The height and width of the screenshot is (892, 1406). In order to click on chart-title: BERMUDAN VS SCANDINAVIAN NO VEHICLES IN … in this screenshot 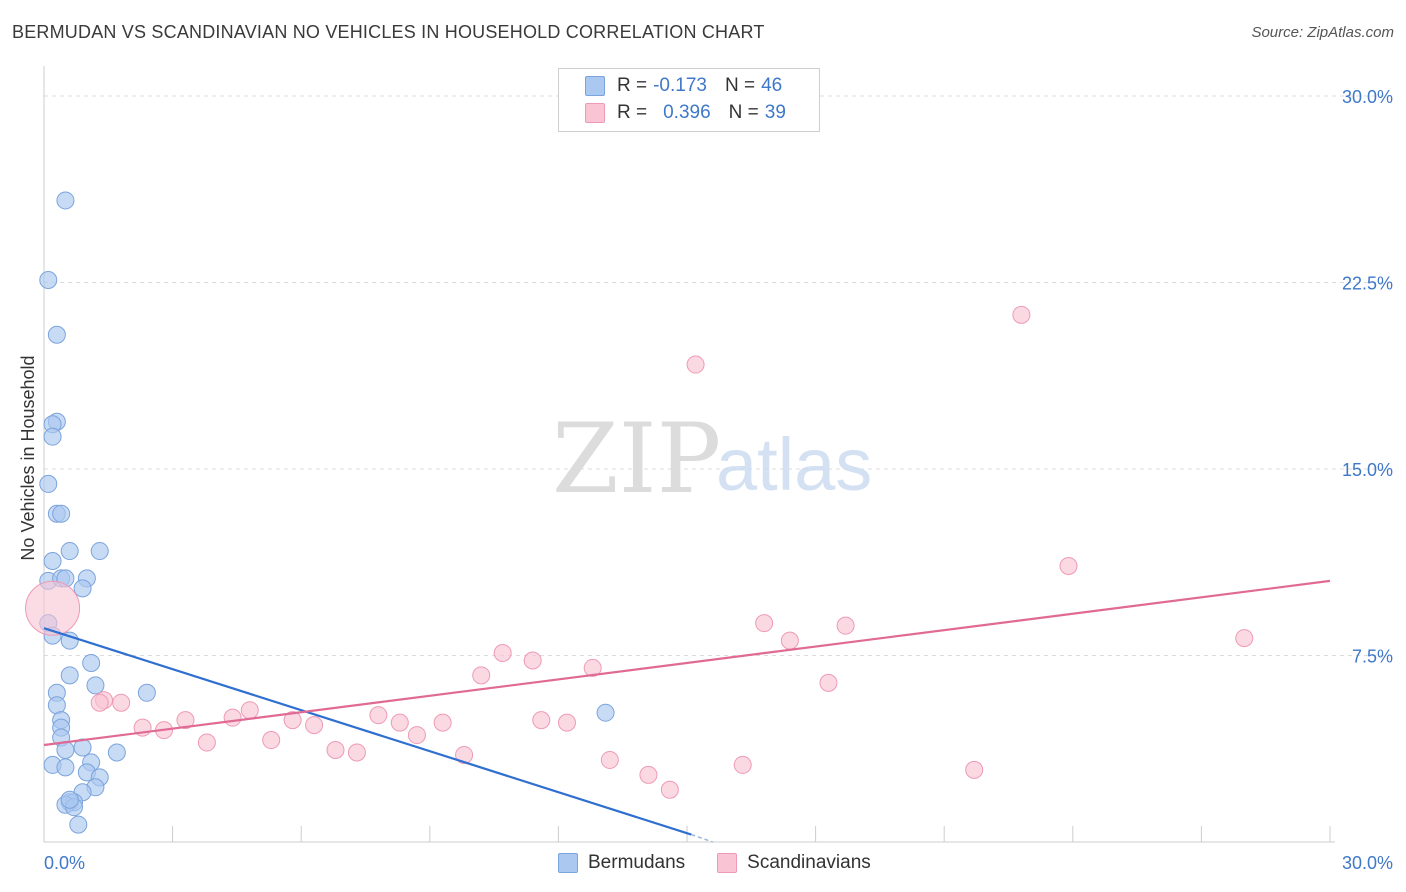, I will do `click(388, 32)`.